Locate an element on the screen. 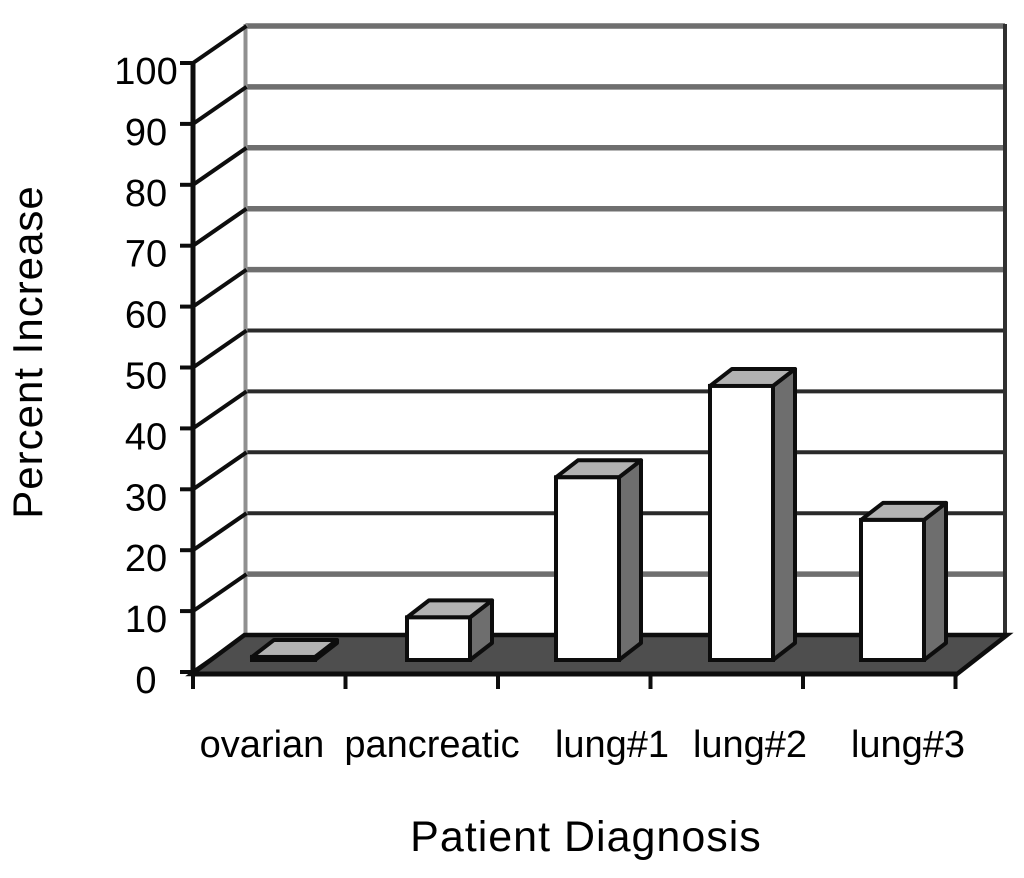 The width and height of the screenshot is (1024, 878). y-tick-label-50: 50 is located at coordinates (146, 377).